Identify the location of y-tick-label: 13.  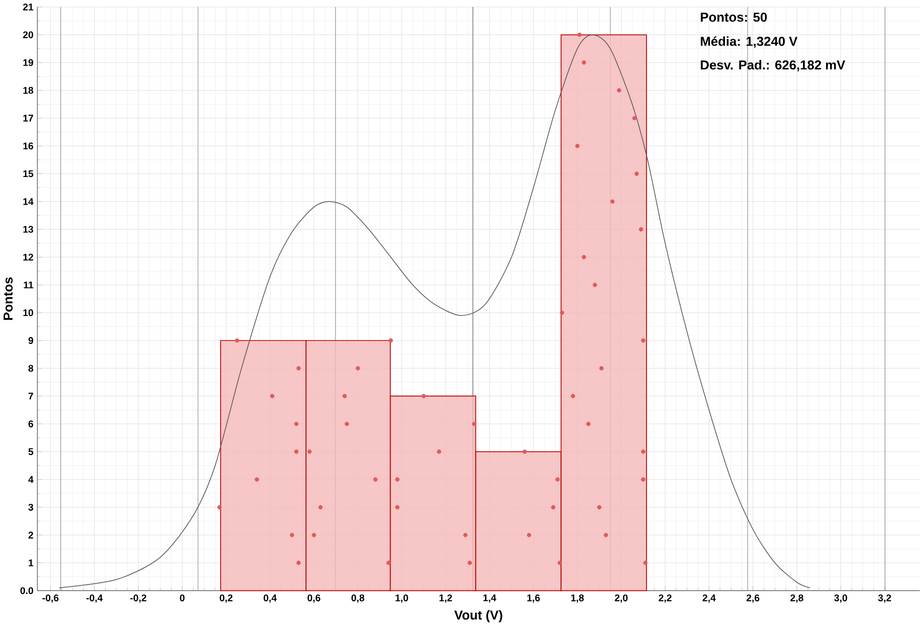
(28, 229).